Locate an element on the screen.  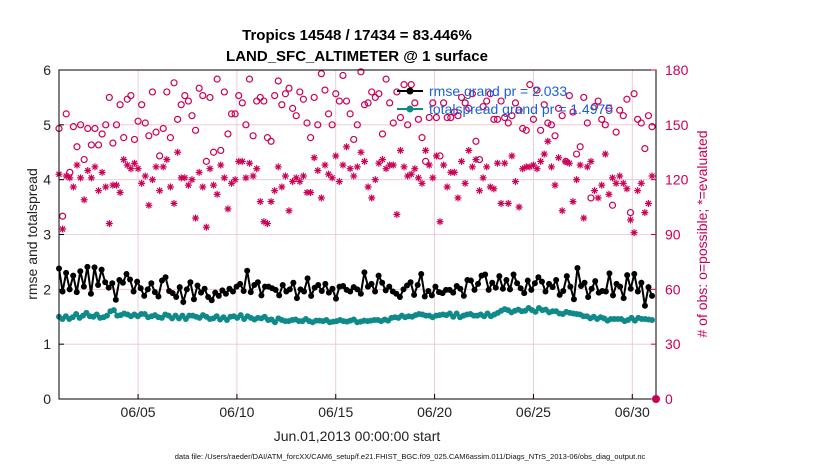
y-tick-label: 3 is located at coordinates (47, 235).